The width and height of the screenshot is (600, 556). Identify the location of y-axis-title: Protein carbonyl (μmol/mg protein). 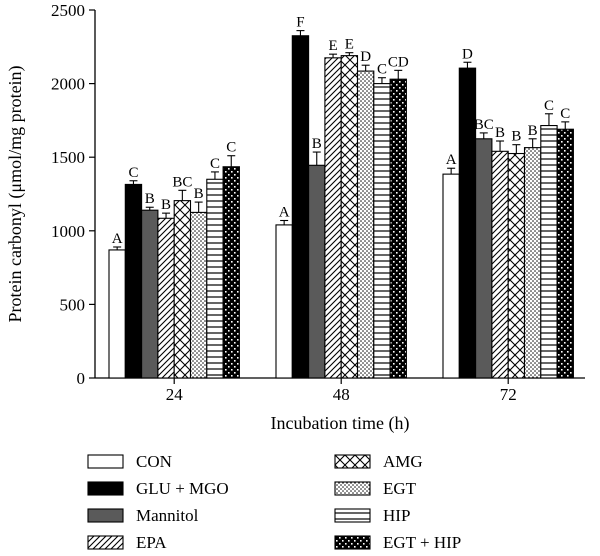
(15, 193).